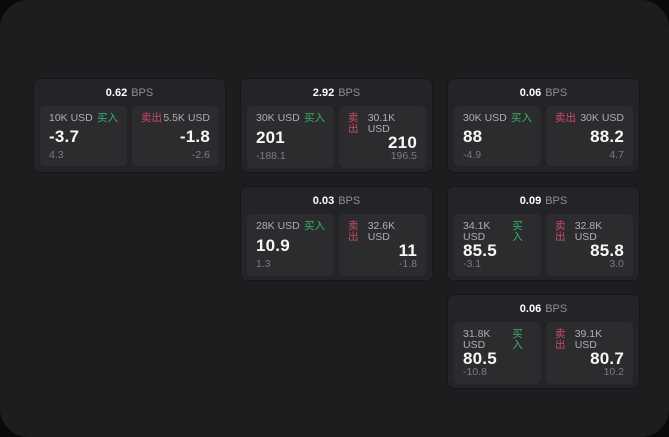 The image size is (669, 437). Describe the element at coordinates (607, 250) in the screenshot. I see `sell-price: 85.8` at that location.